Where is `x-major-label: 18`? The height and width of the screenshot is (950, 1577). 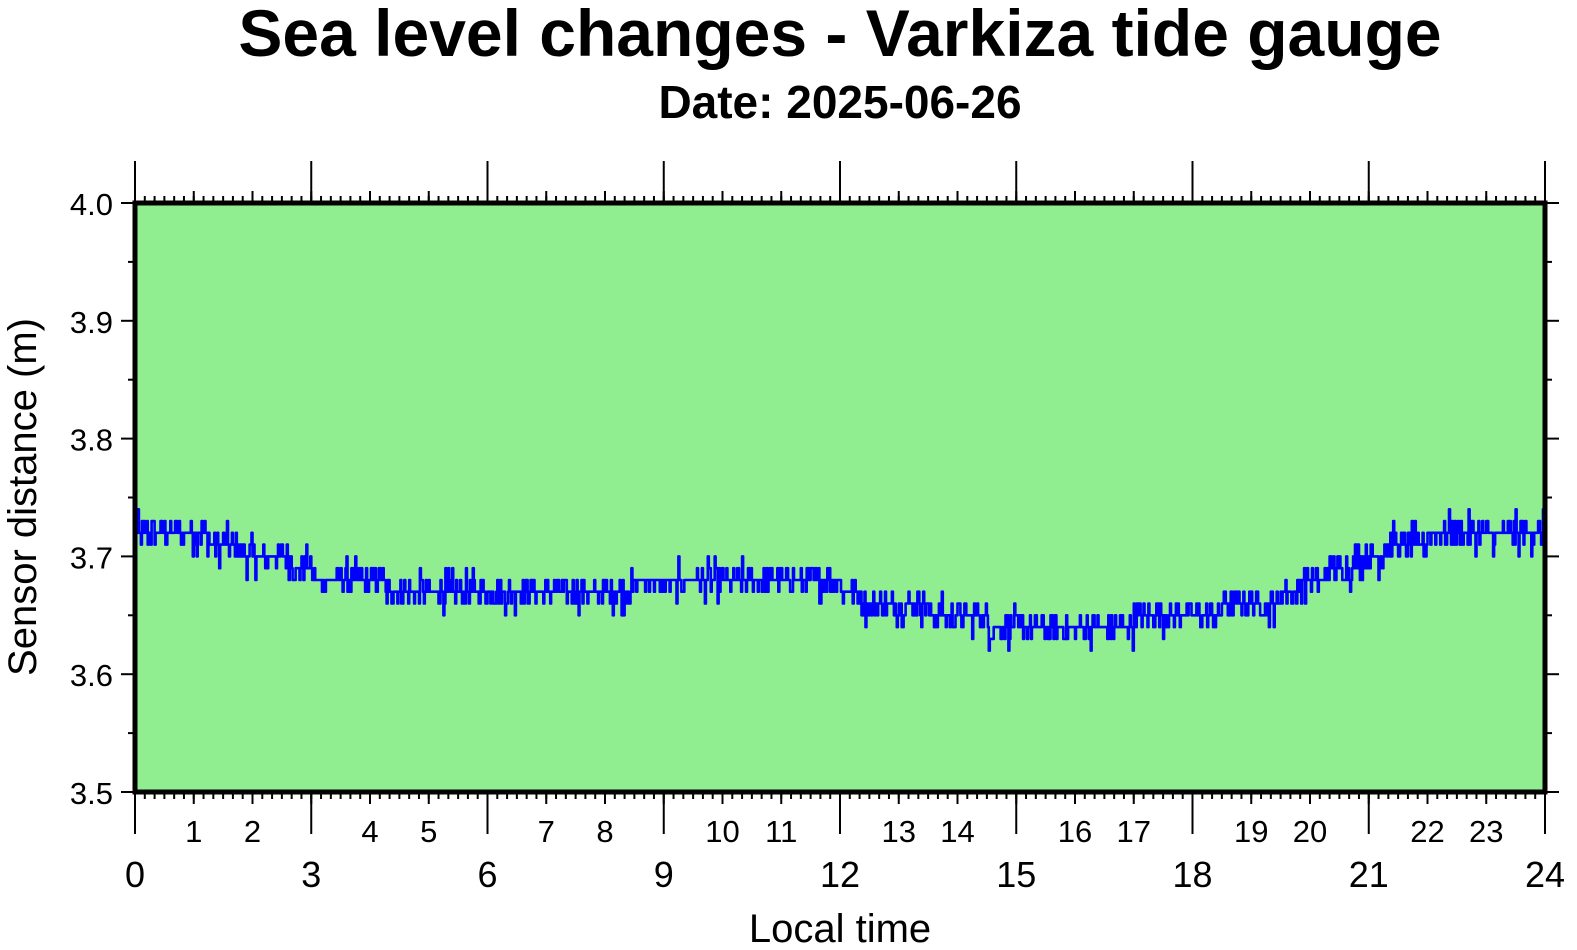 x-major-label: 18 is located at coordinates (1192, 874).